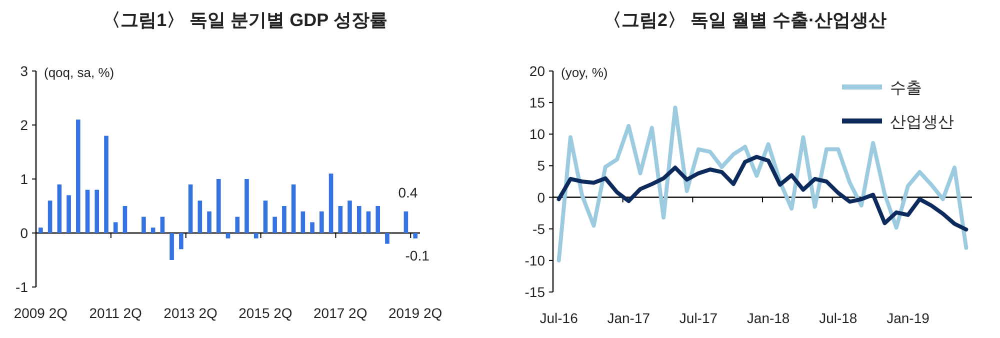  Describe the element at coordinates (559, 318) in the screenshot. I see `x-tick-label: Jul-16` at that location.